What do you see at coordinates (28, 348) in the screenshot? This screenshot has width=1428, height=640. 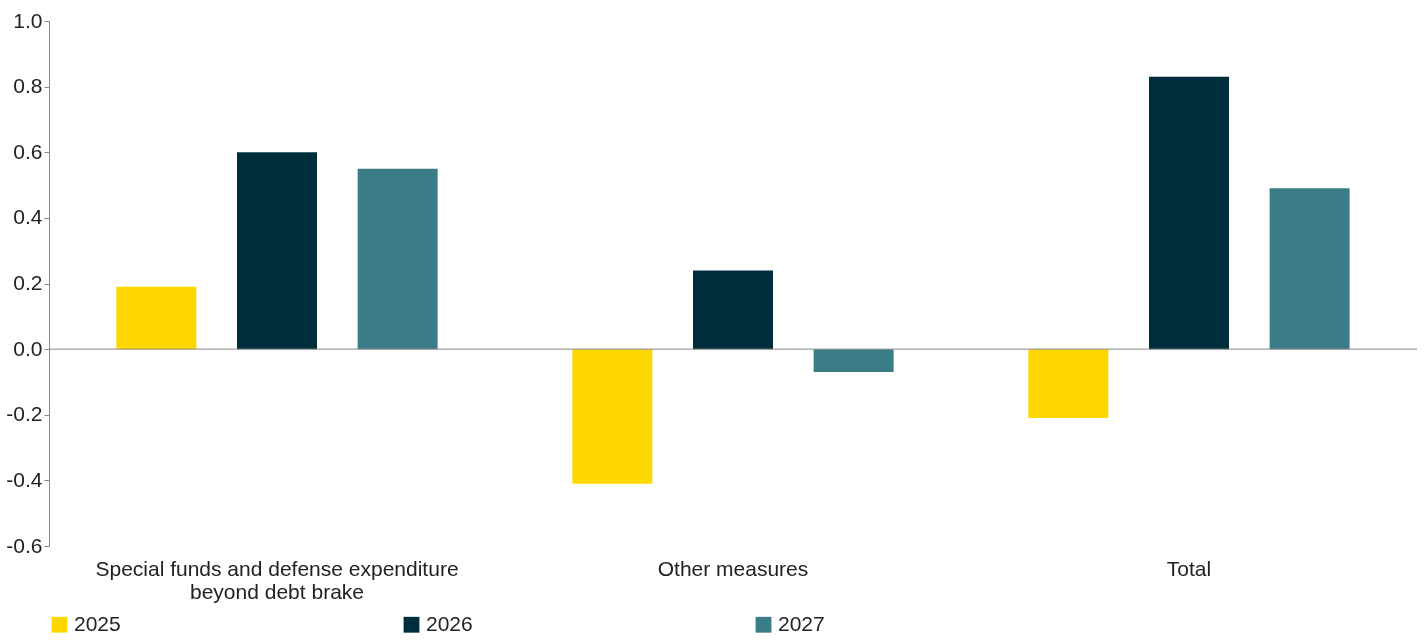 I see `y-tick-label: 0.0` at bounding box center [28, 348].